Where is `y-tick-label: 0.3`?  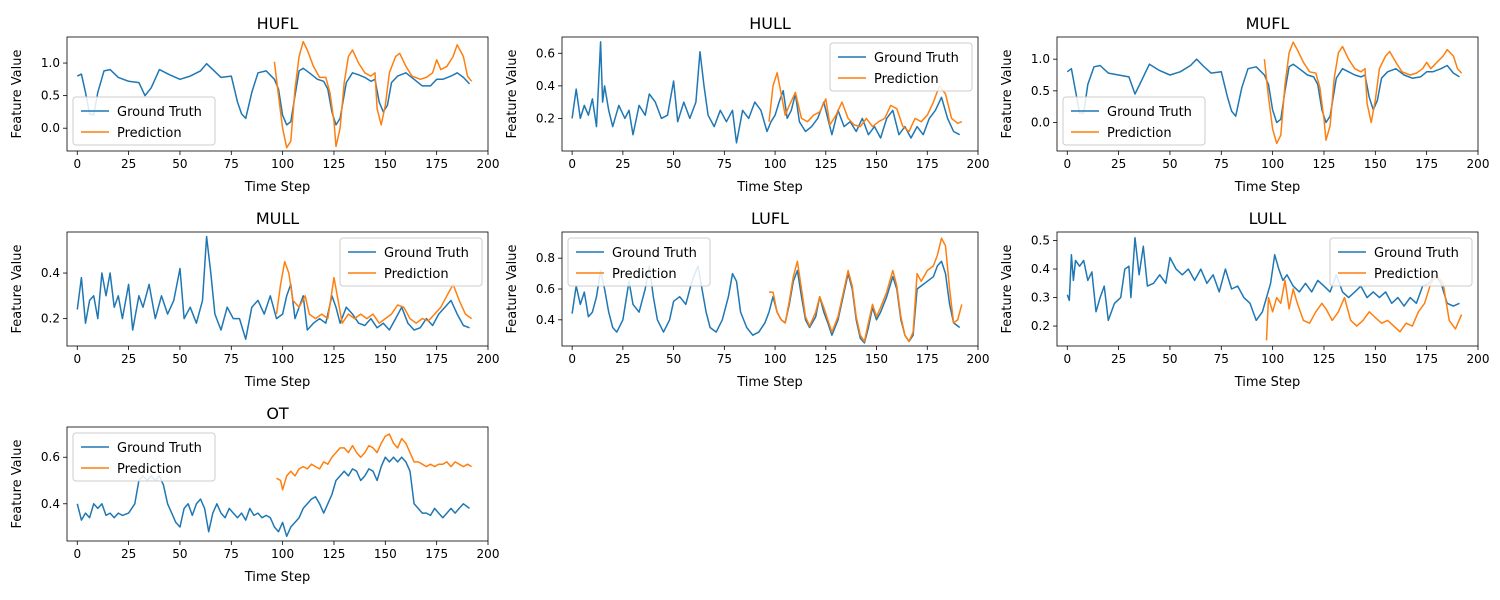
y-tick-label: 0.3 is located at coordinates (1040, 298).